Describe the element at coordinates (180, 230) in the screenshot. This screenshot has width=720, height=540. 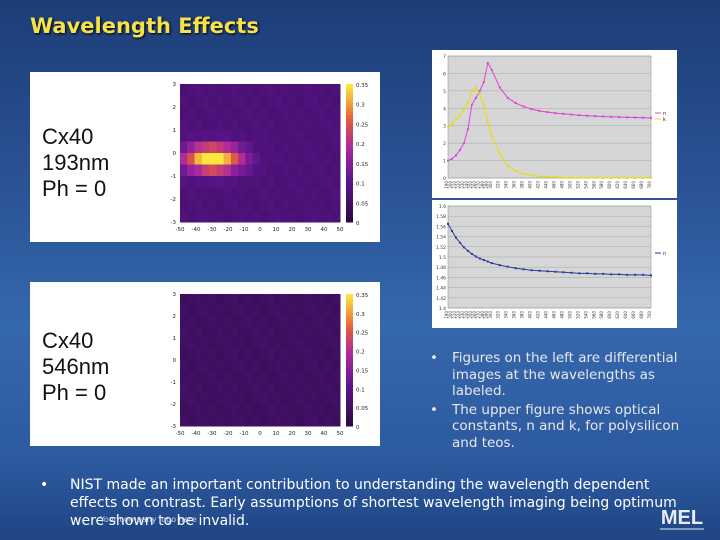
I see `x-tick-label: -50` at that location.